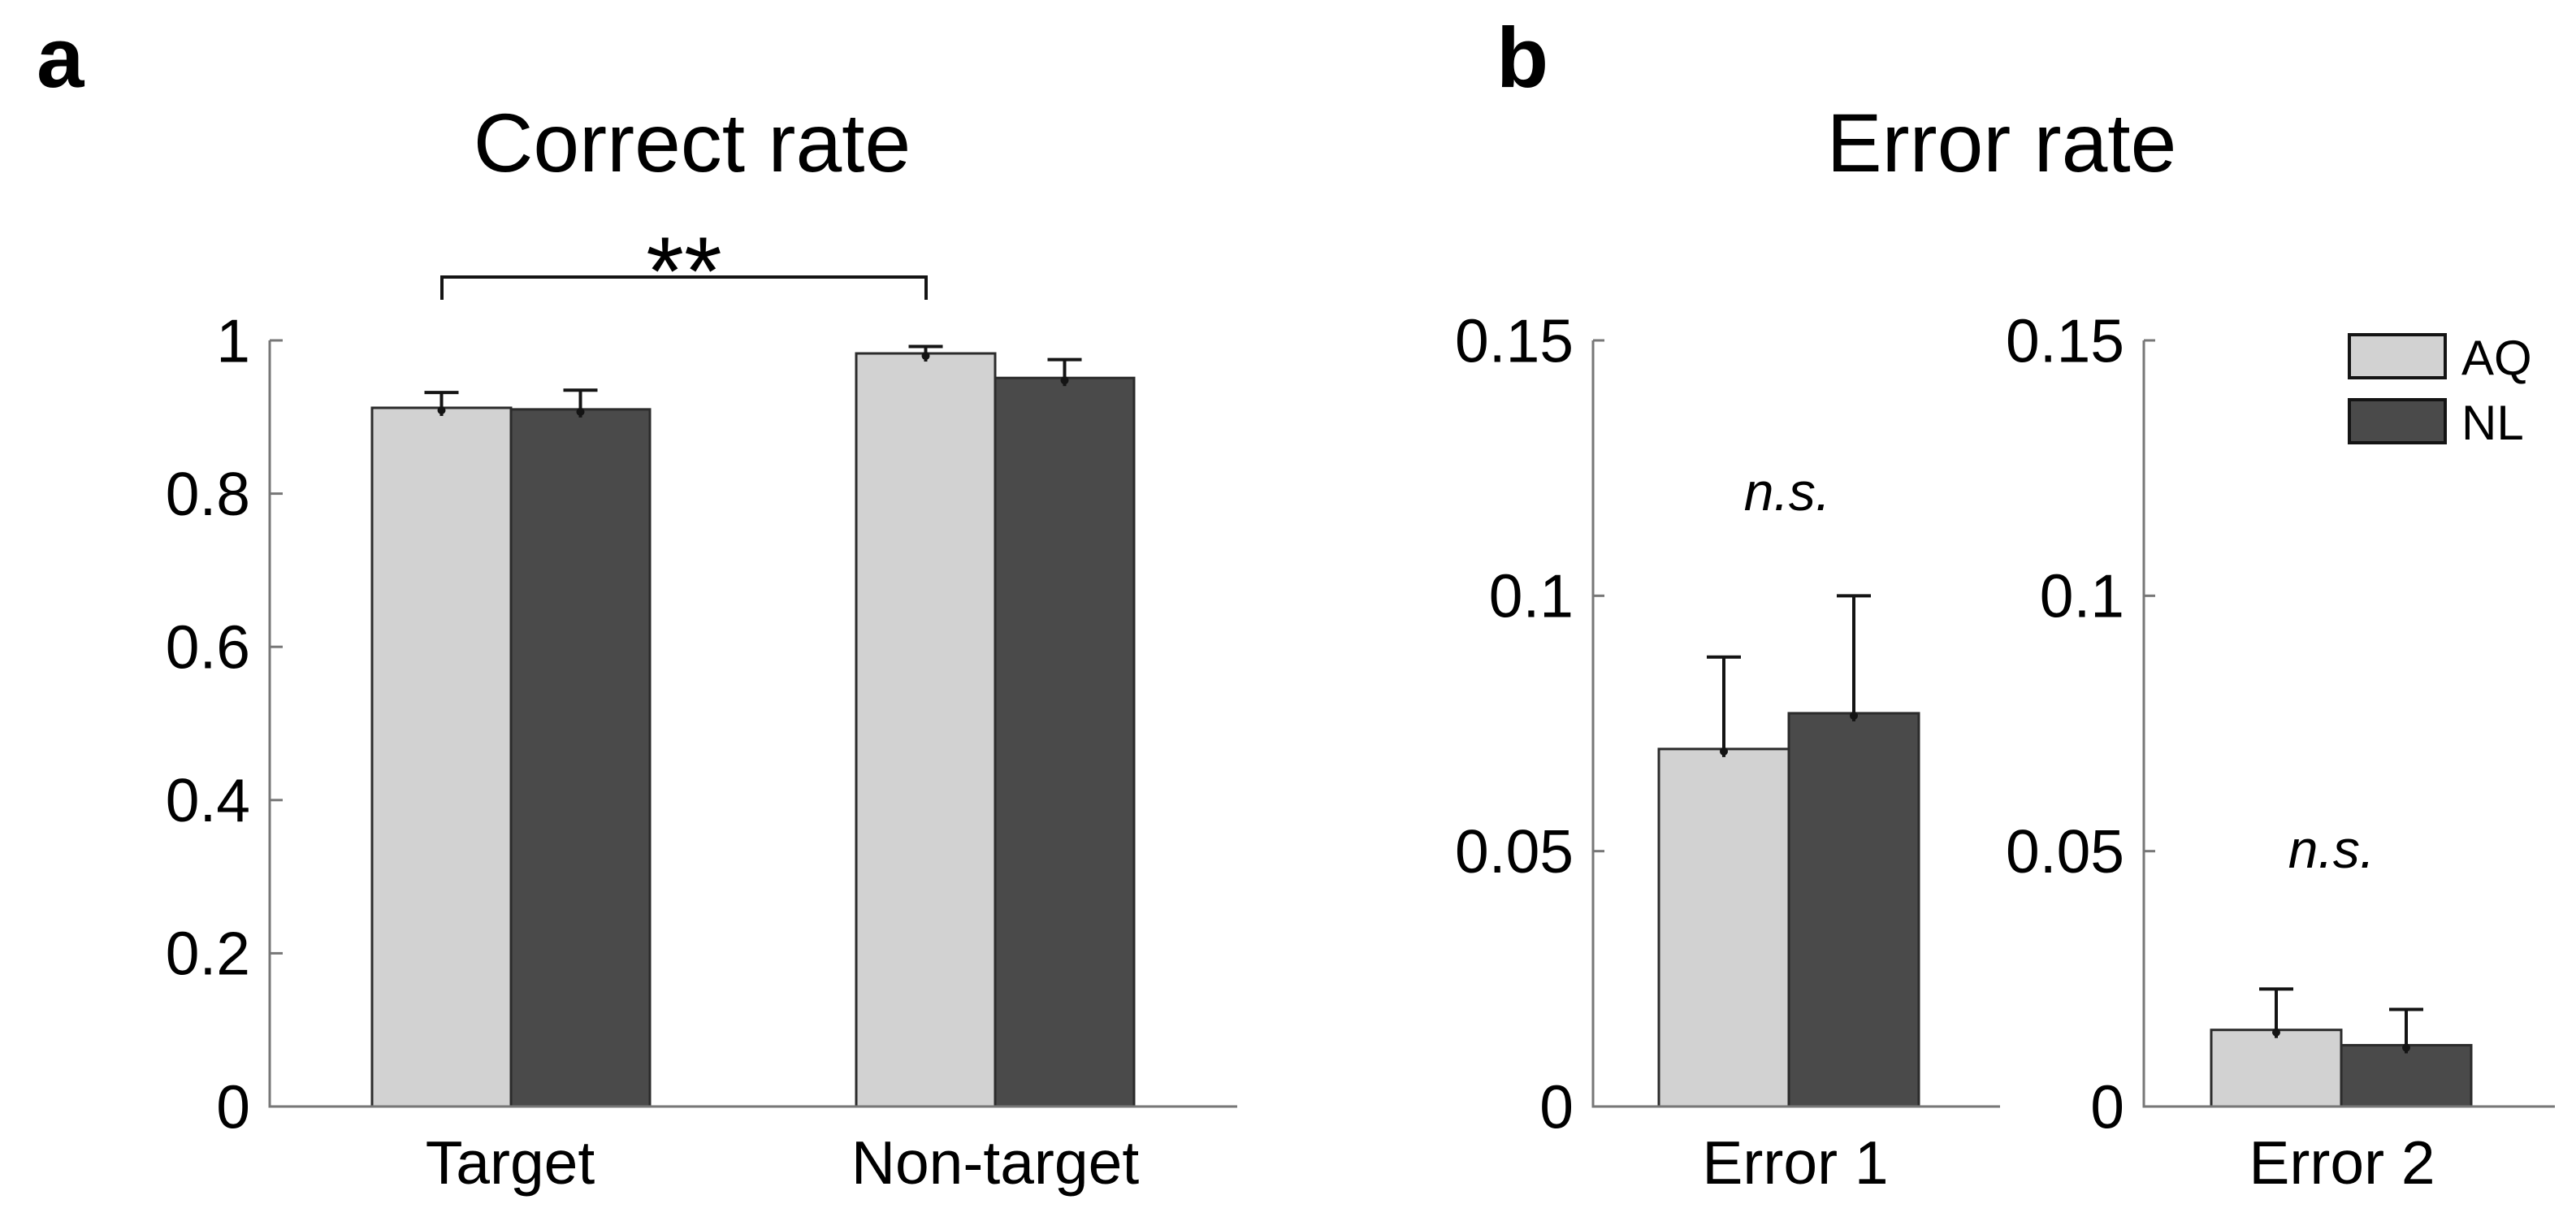 This screenshot has width=2576, height=1217. What do you see at coordinates (208, 800) in the screenshot?
I see `ytick-label-correct-rate: 0.4` at bounding box center [208, 800].